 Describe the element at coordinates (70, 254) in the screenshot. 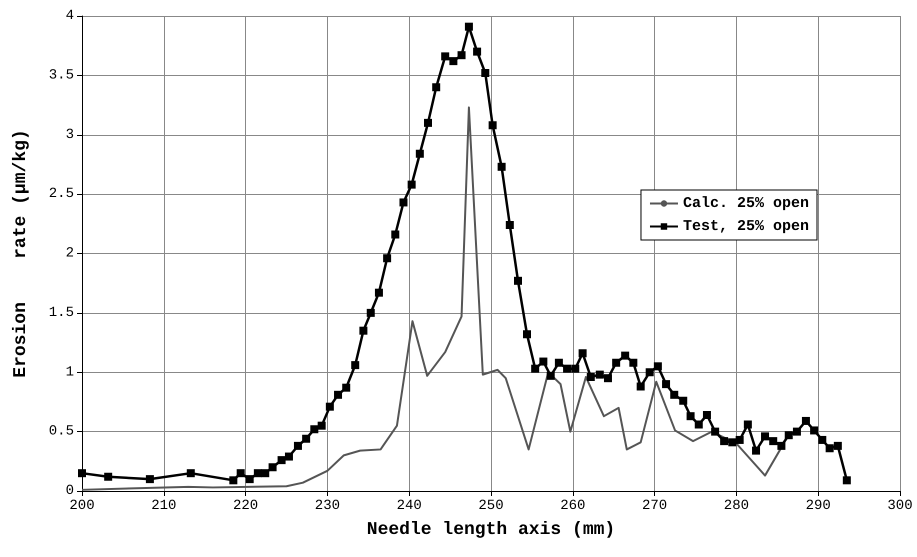

I see `y-tick-label: 2` at that location.